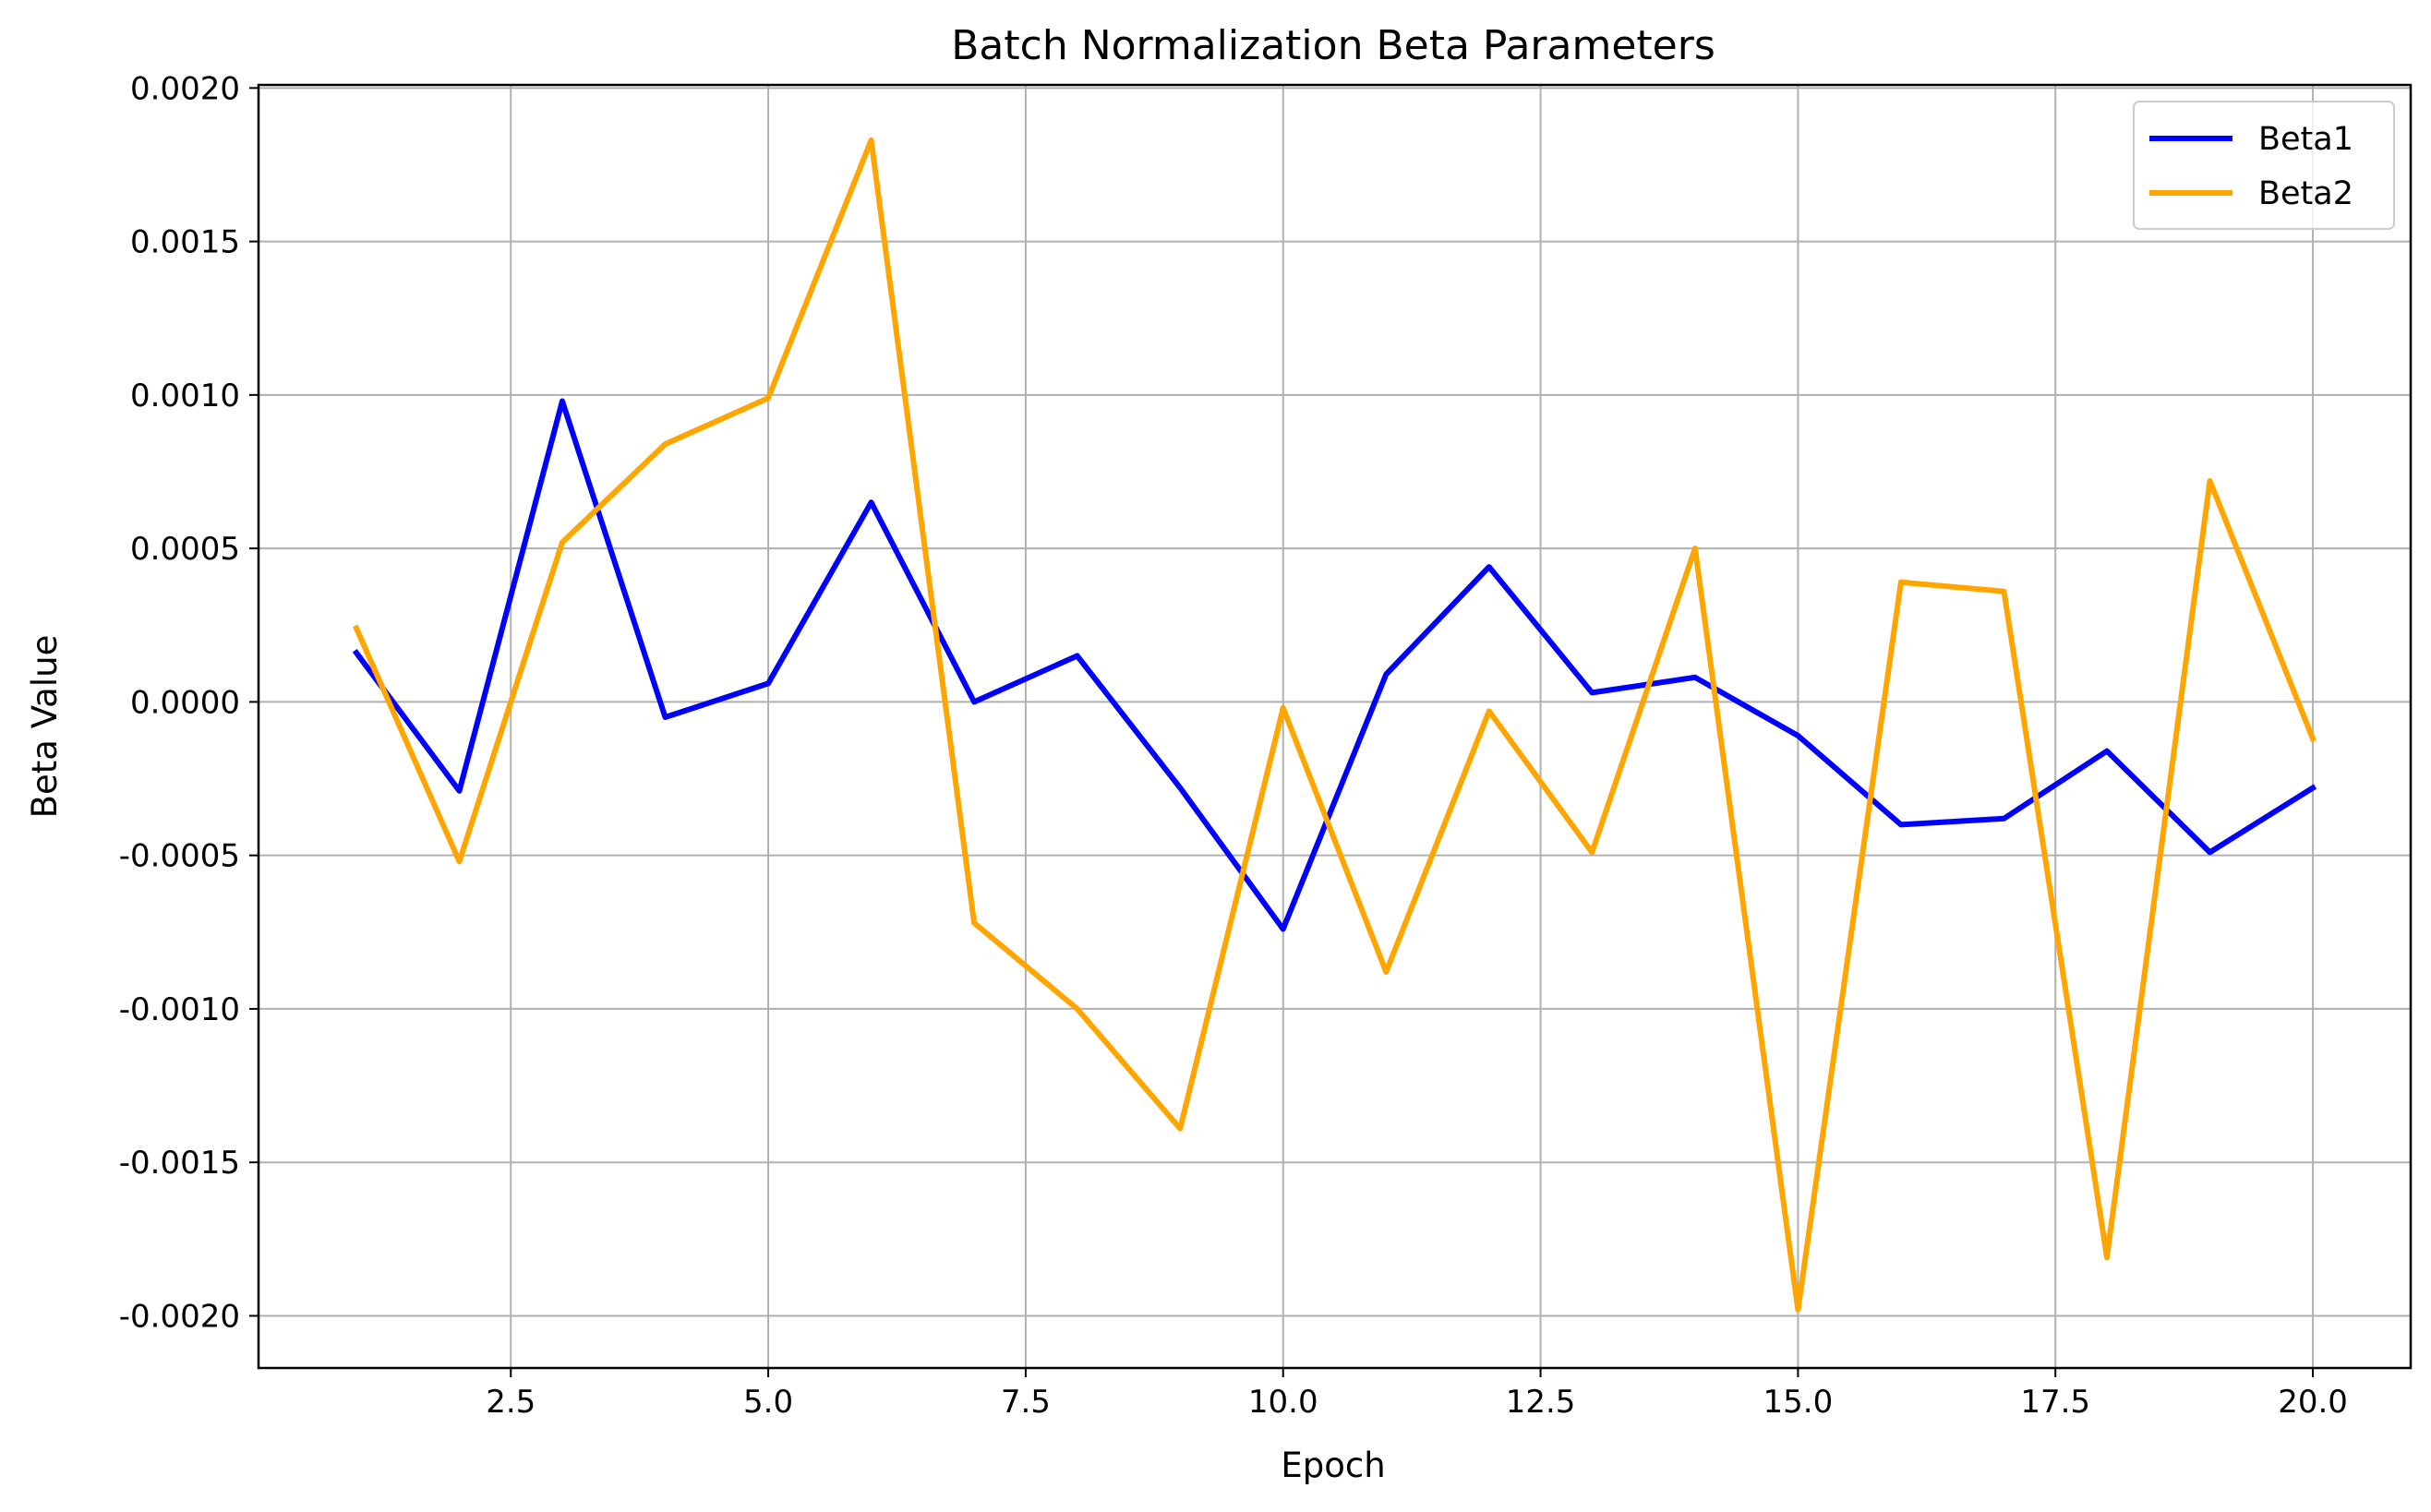  What do you see at coordinates (185, 396) in the screenshot?
I see `y-tick-label: 0.0010` at bounding box center [185, 396].